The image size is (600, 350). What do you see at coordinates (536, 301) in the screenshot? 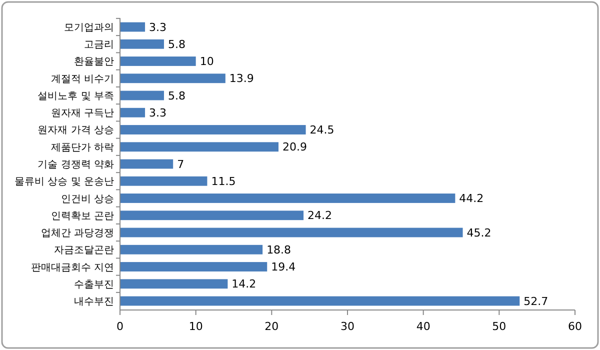
I see `data-label: 52.7` at bounding box center [536, 301].